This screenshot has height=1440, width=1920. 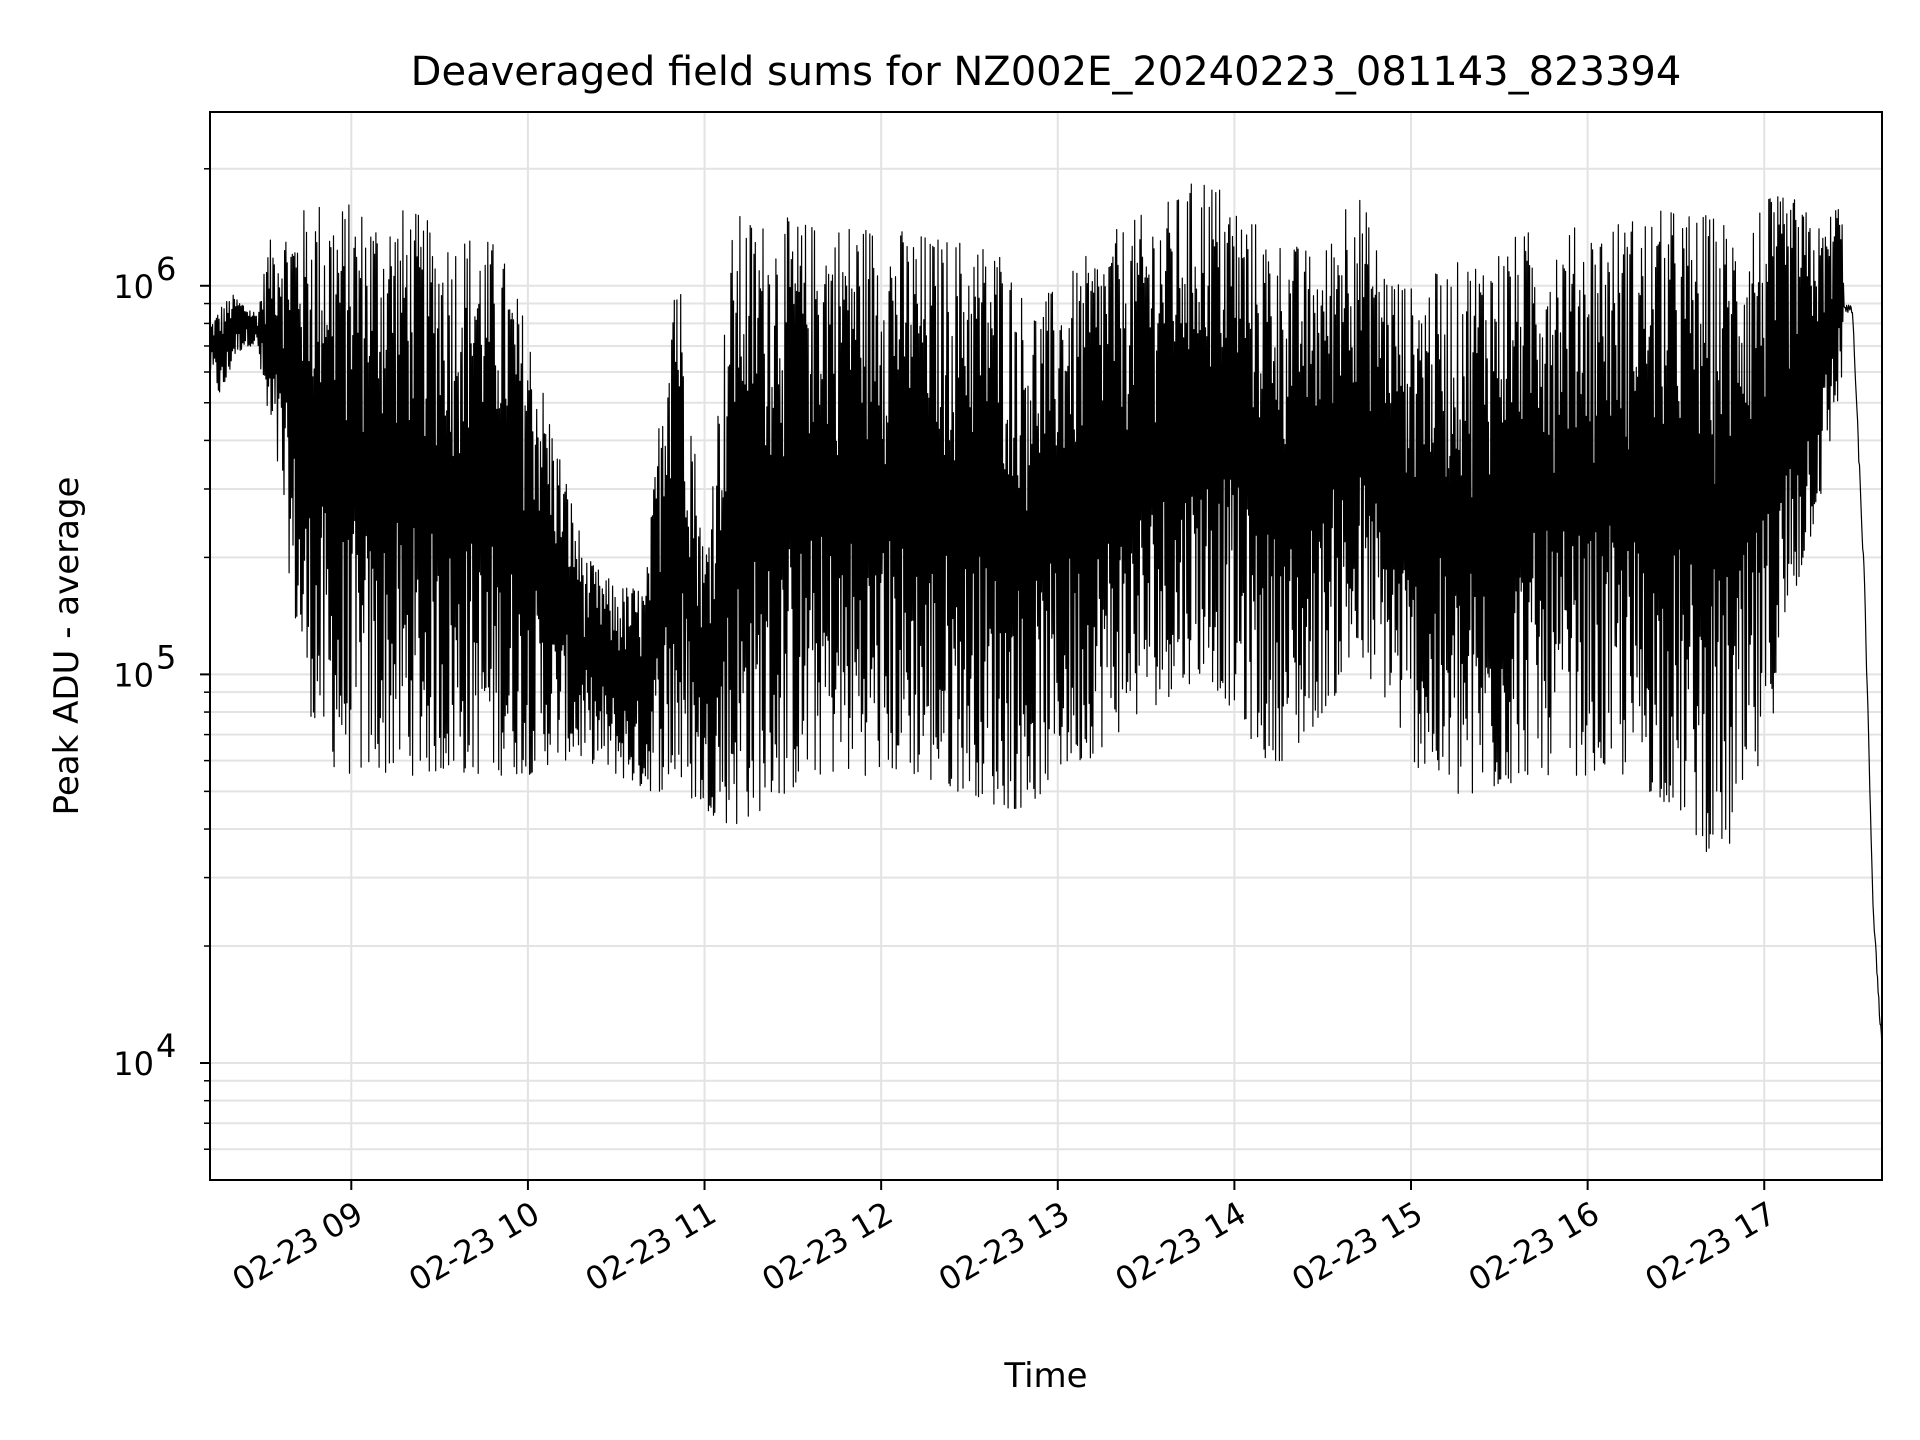 I want to click on x-axis-title: Time, so click(x=1045, y=1376).